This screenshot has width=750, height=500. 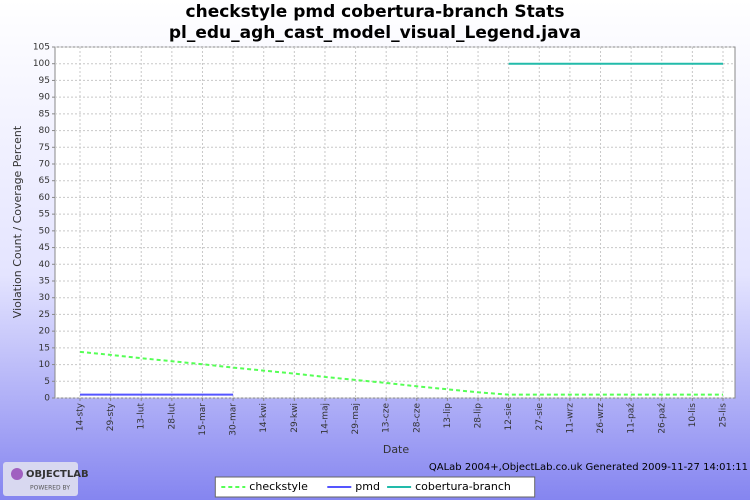 I want to click on y-tick-label: 55, so click(x=44, y=215).